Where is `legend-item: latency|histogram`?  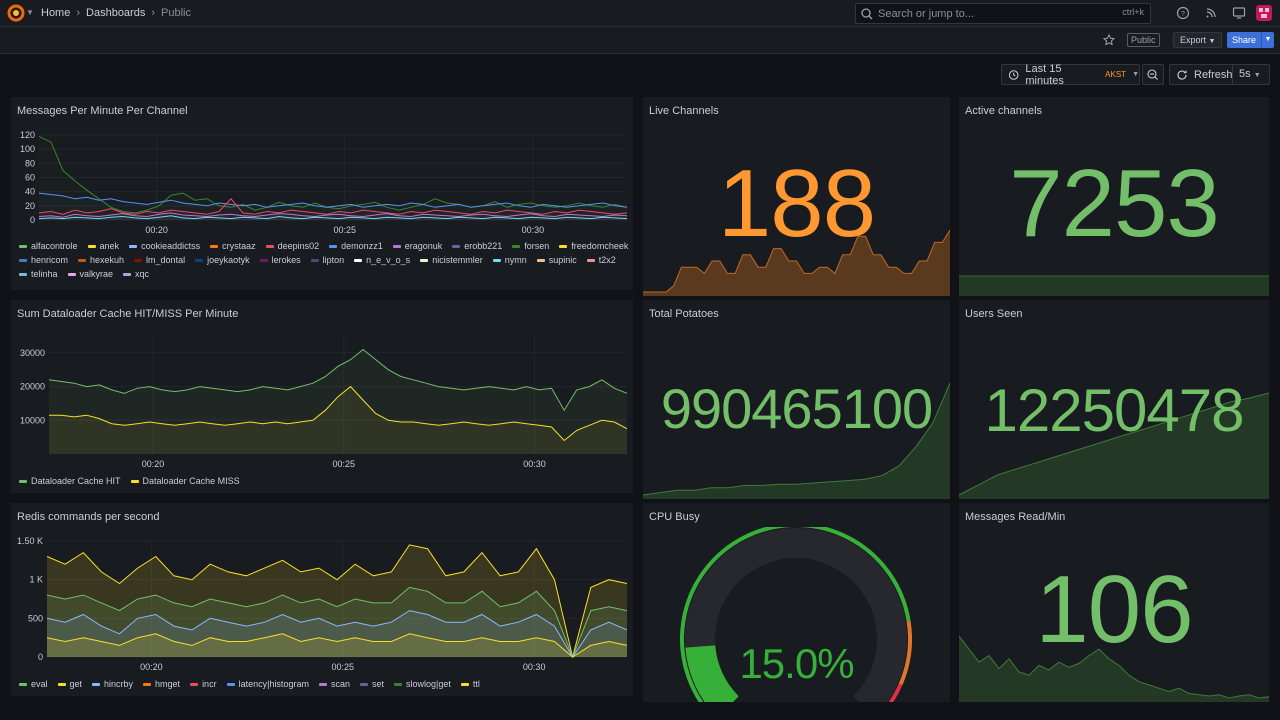 legend-item: latency|histogram is located at coordinates (267, 684).